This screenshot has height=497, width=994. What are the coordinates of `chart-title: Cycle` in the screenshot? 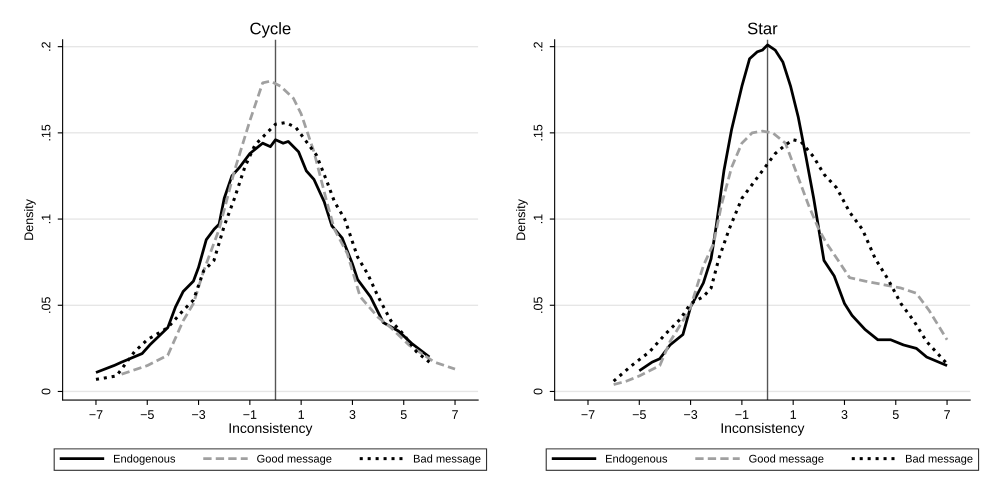 It's located at (270, 30).